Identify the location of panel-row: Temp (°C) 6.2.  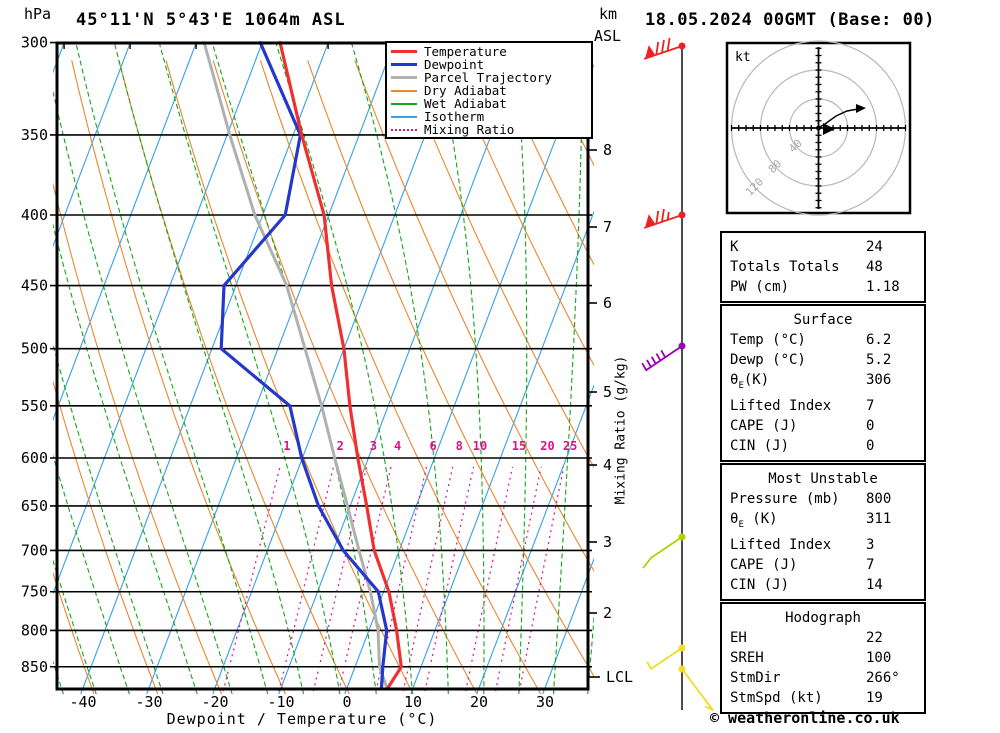
(823, 340).